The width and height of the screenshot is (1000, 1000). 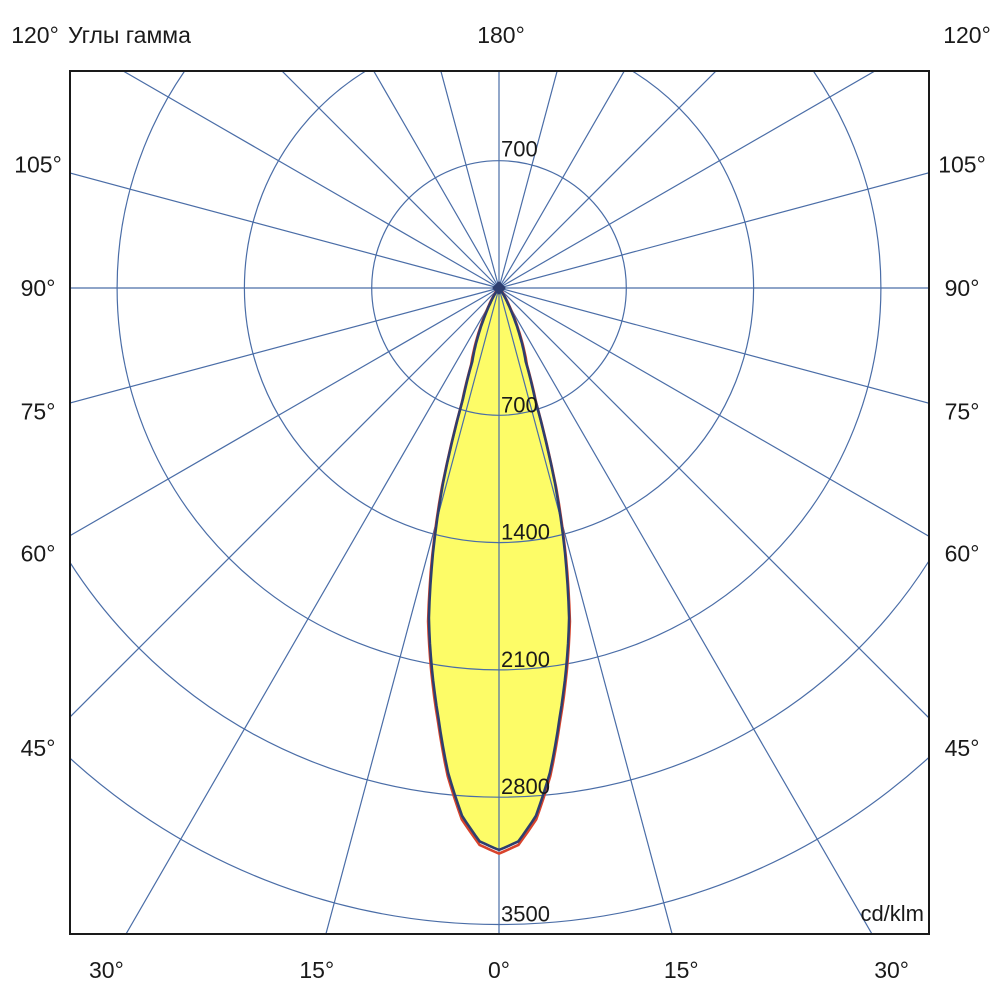 I want to click on angle-label-bottom: 0°, so click(x=499, y=970).